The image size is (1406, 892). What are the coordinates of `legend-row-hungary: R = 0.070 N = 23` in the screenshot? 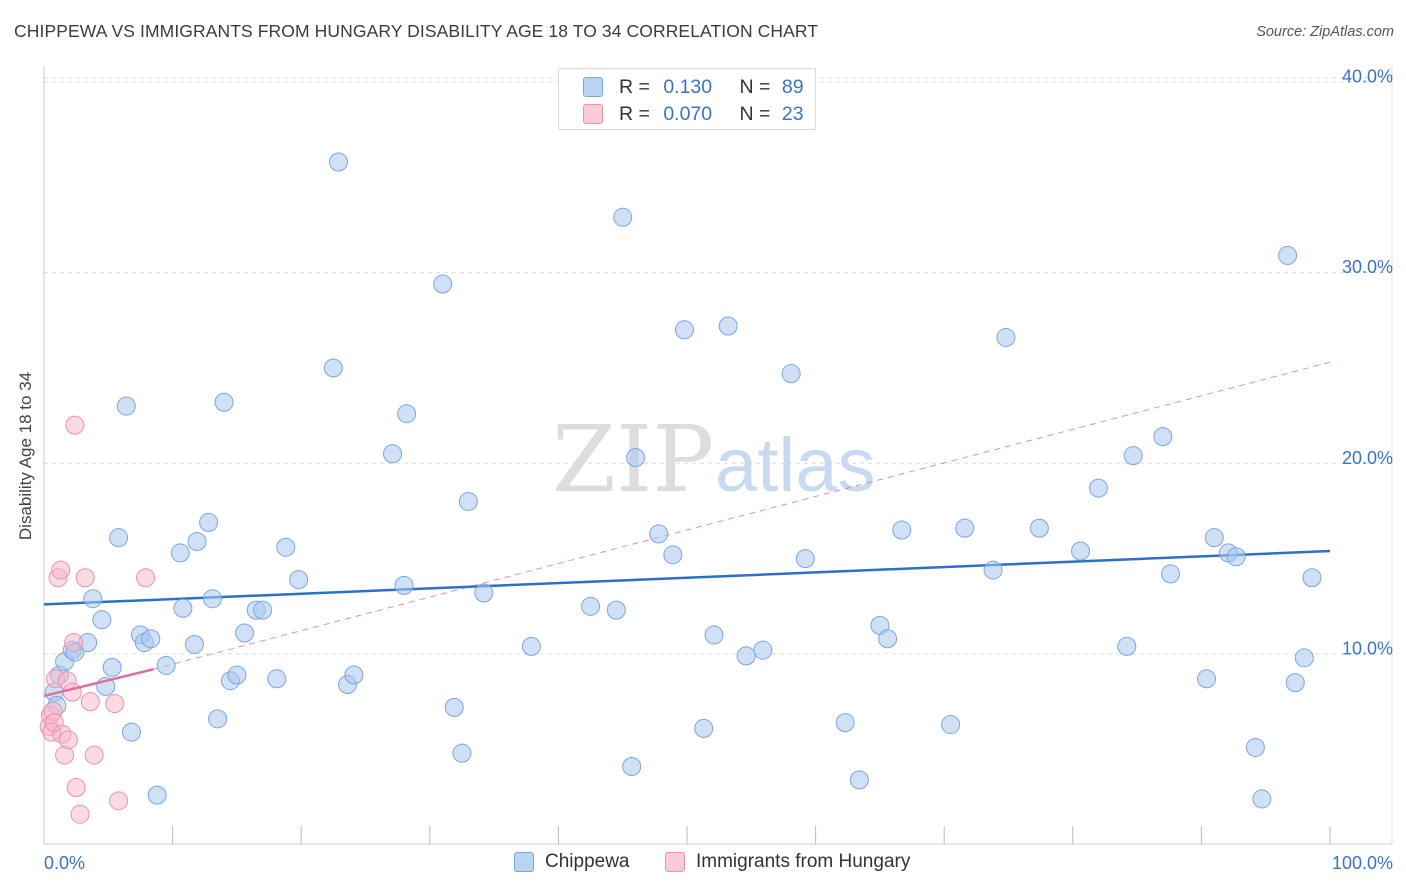 It's located at (693, 114).